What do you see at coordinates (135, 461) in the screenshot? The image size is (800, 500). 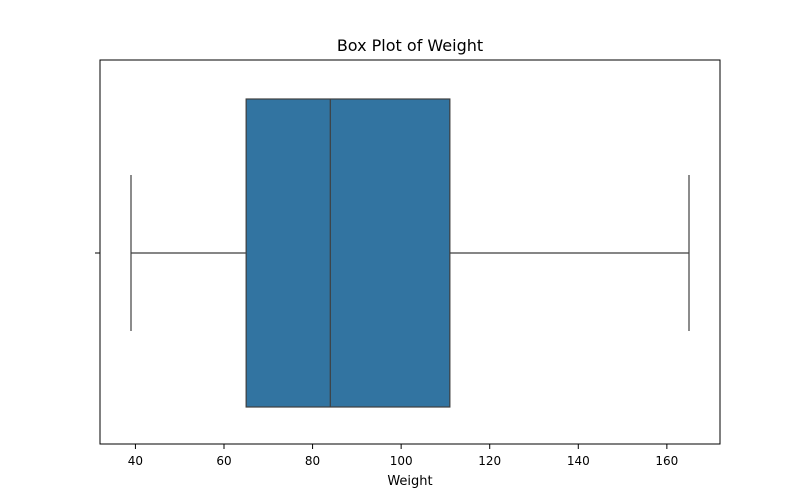 I see `x-tick-label: 40` at bounding box center [135, 461].